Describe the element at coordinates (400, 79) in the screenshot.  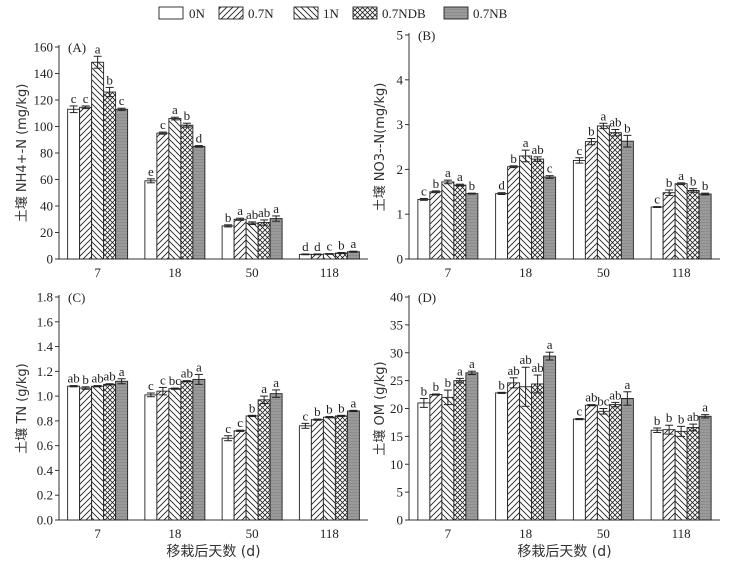
I see `y-tick-label: 4` at that location.